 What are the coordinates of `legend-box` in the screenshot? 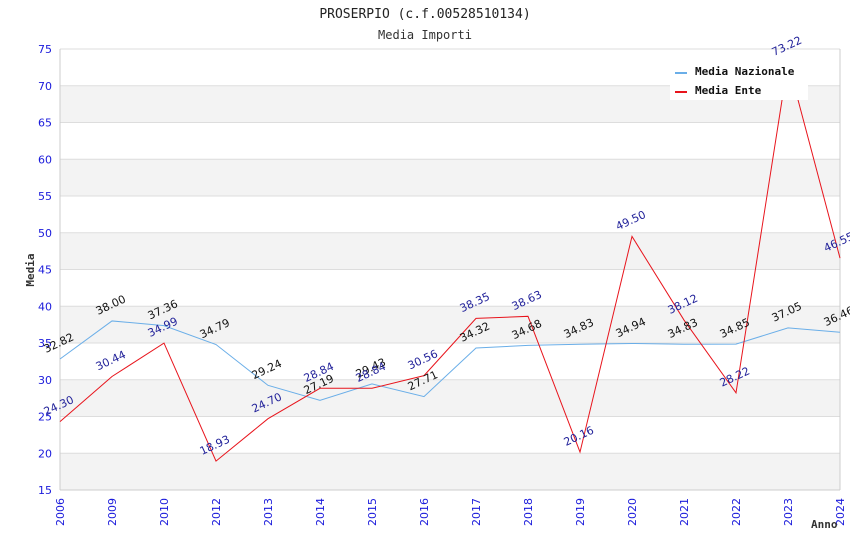 It's located at (739, 80).